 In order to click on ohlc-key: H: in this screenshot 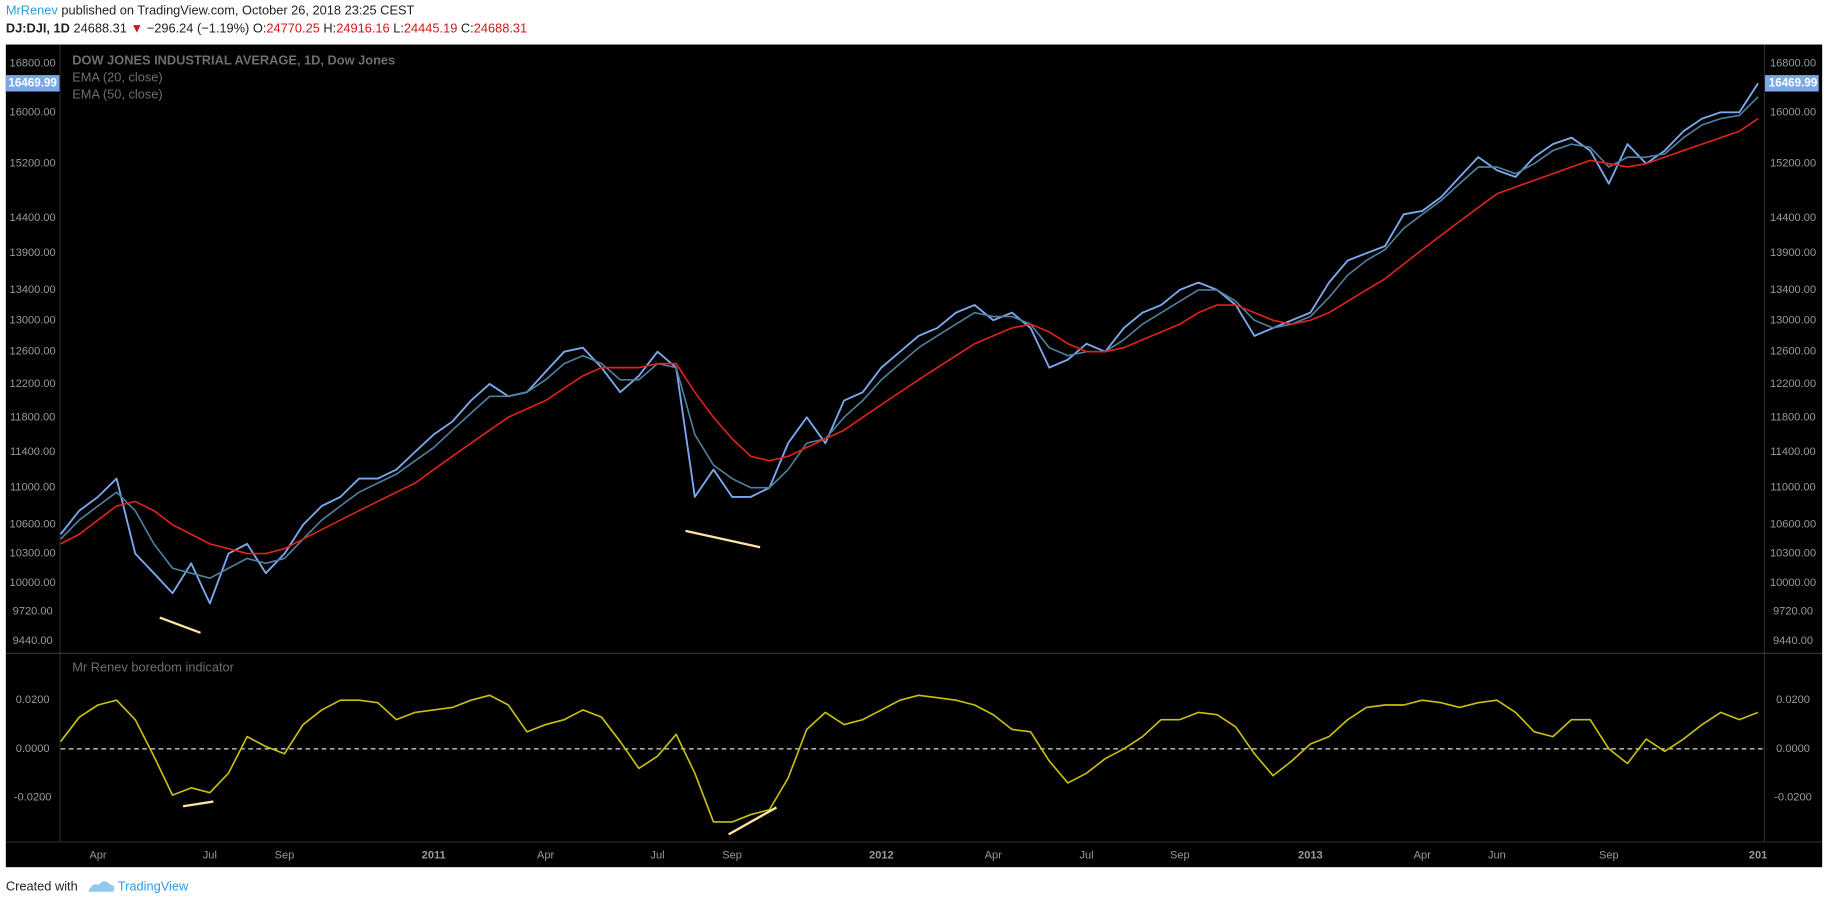, I will do `click(329, 28)`.